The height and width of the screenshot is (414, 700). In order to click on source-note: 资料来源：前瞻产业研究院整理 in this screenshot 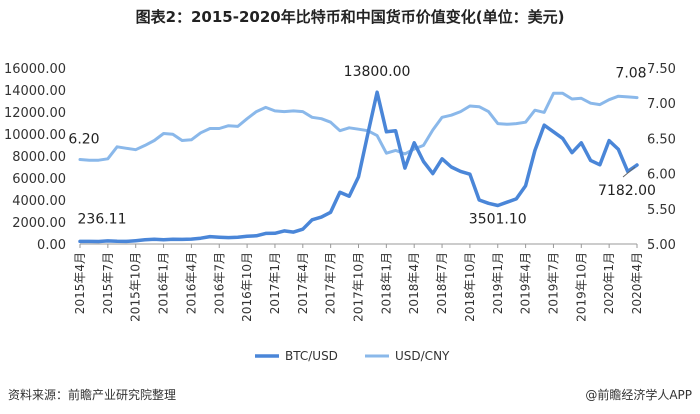, I will do `click(92, 395)`.